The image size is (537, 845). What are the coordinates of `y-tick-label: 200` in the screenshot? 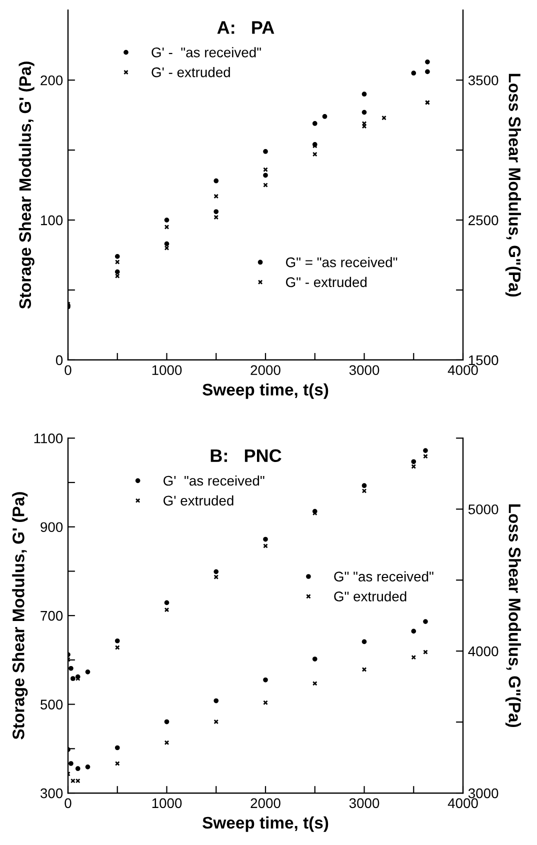 It's located at (51, 80).